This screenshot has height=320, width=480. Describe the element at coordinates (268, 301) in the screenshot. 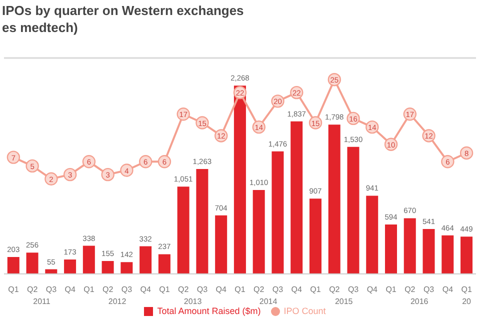

I see `text: 2014` at that location.